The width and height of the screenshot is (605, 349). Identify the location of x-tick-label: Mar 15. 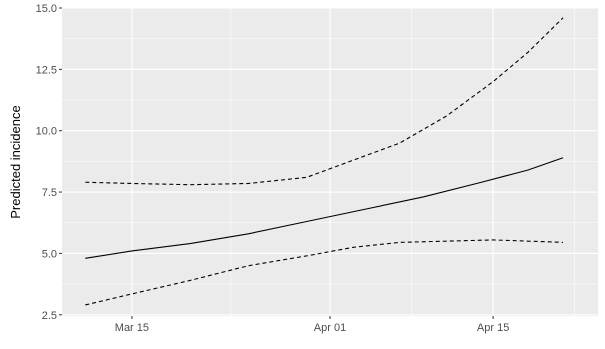
(132, 328).